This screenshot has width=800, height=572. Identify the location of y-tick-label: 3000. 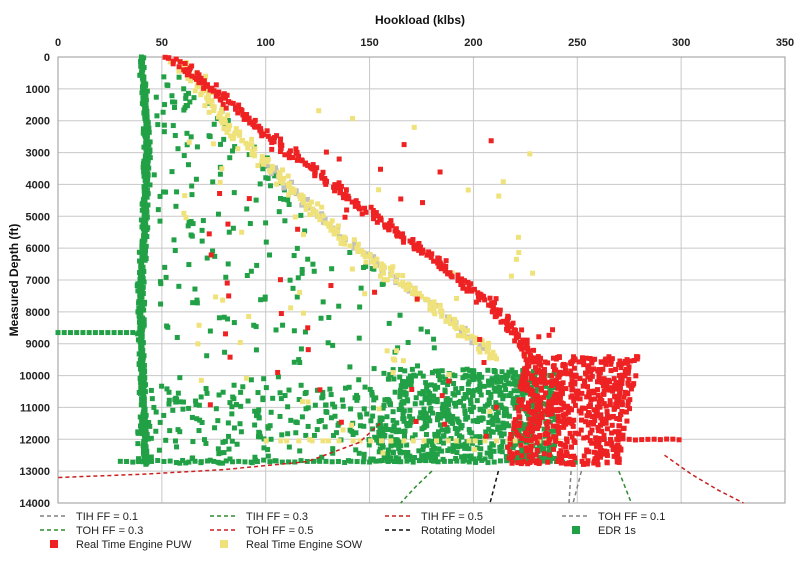
(38, 154).